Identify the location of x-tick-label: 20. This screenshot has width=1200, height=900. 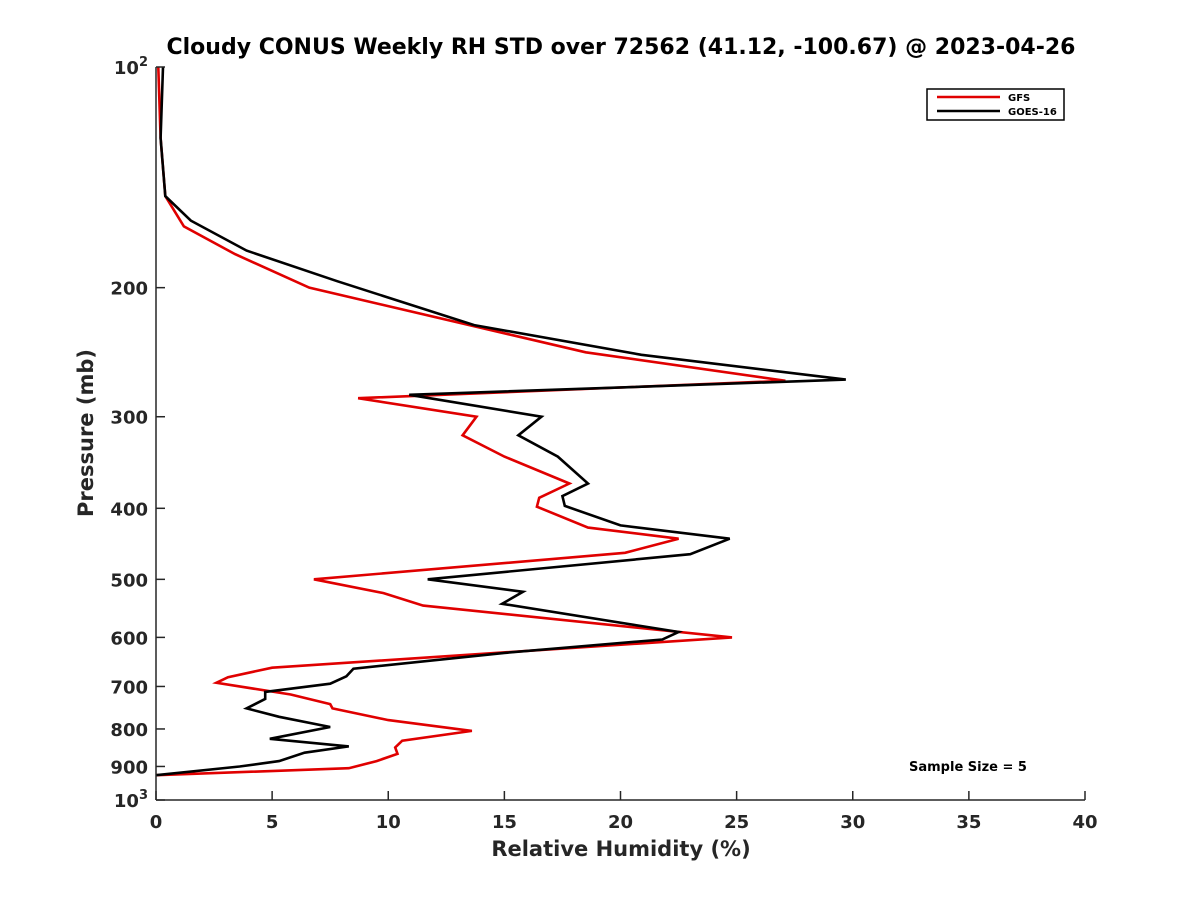
(620, 822).